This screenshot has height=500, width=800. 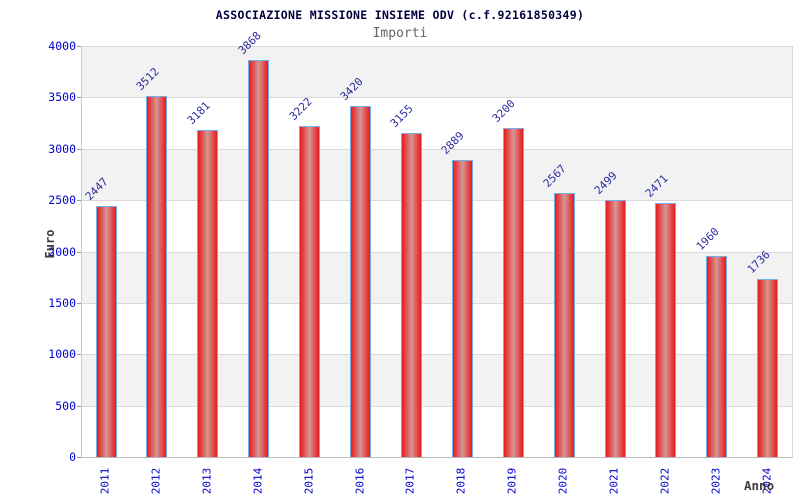 What do you see at coordinates (615, 328) in the screenshot?
I see `bar-2021` at bounding box center [615, 328].